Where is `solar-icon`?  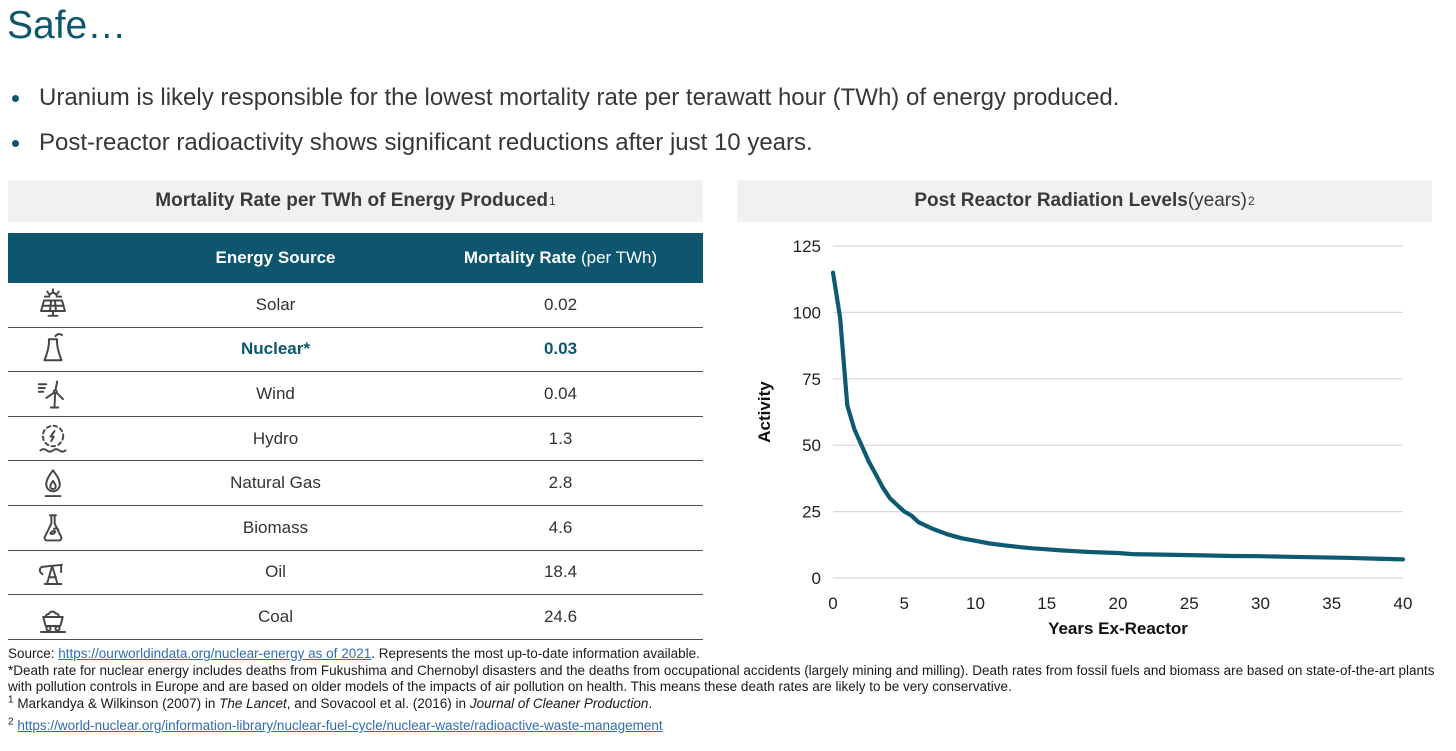 solar-icon is located at coordinates (53, 305).